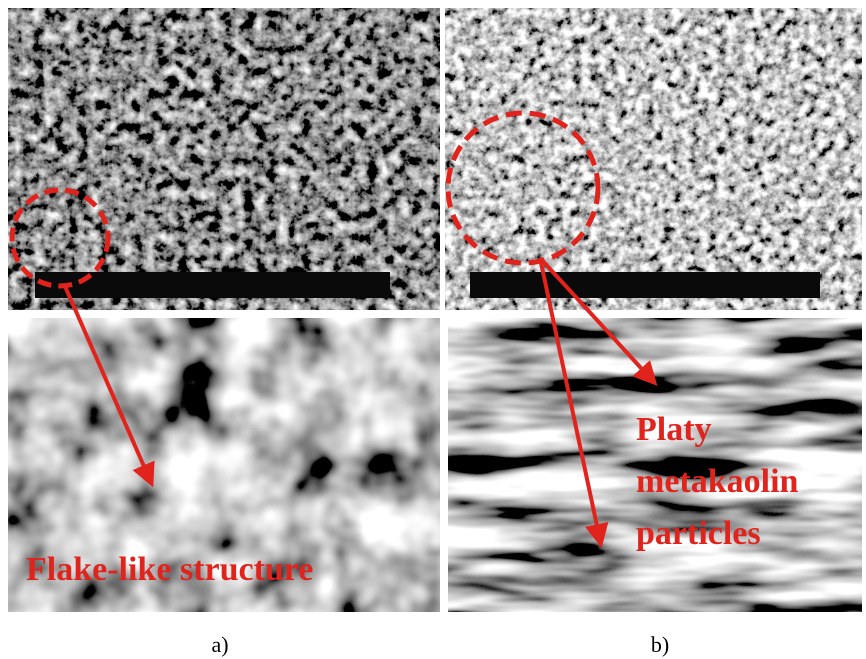 This screenshot has width=866, height=659. What do you see at coordinates (660, 644) in the screenshot?
I see `caption: b)` at bounding box center [660, 644].